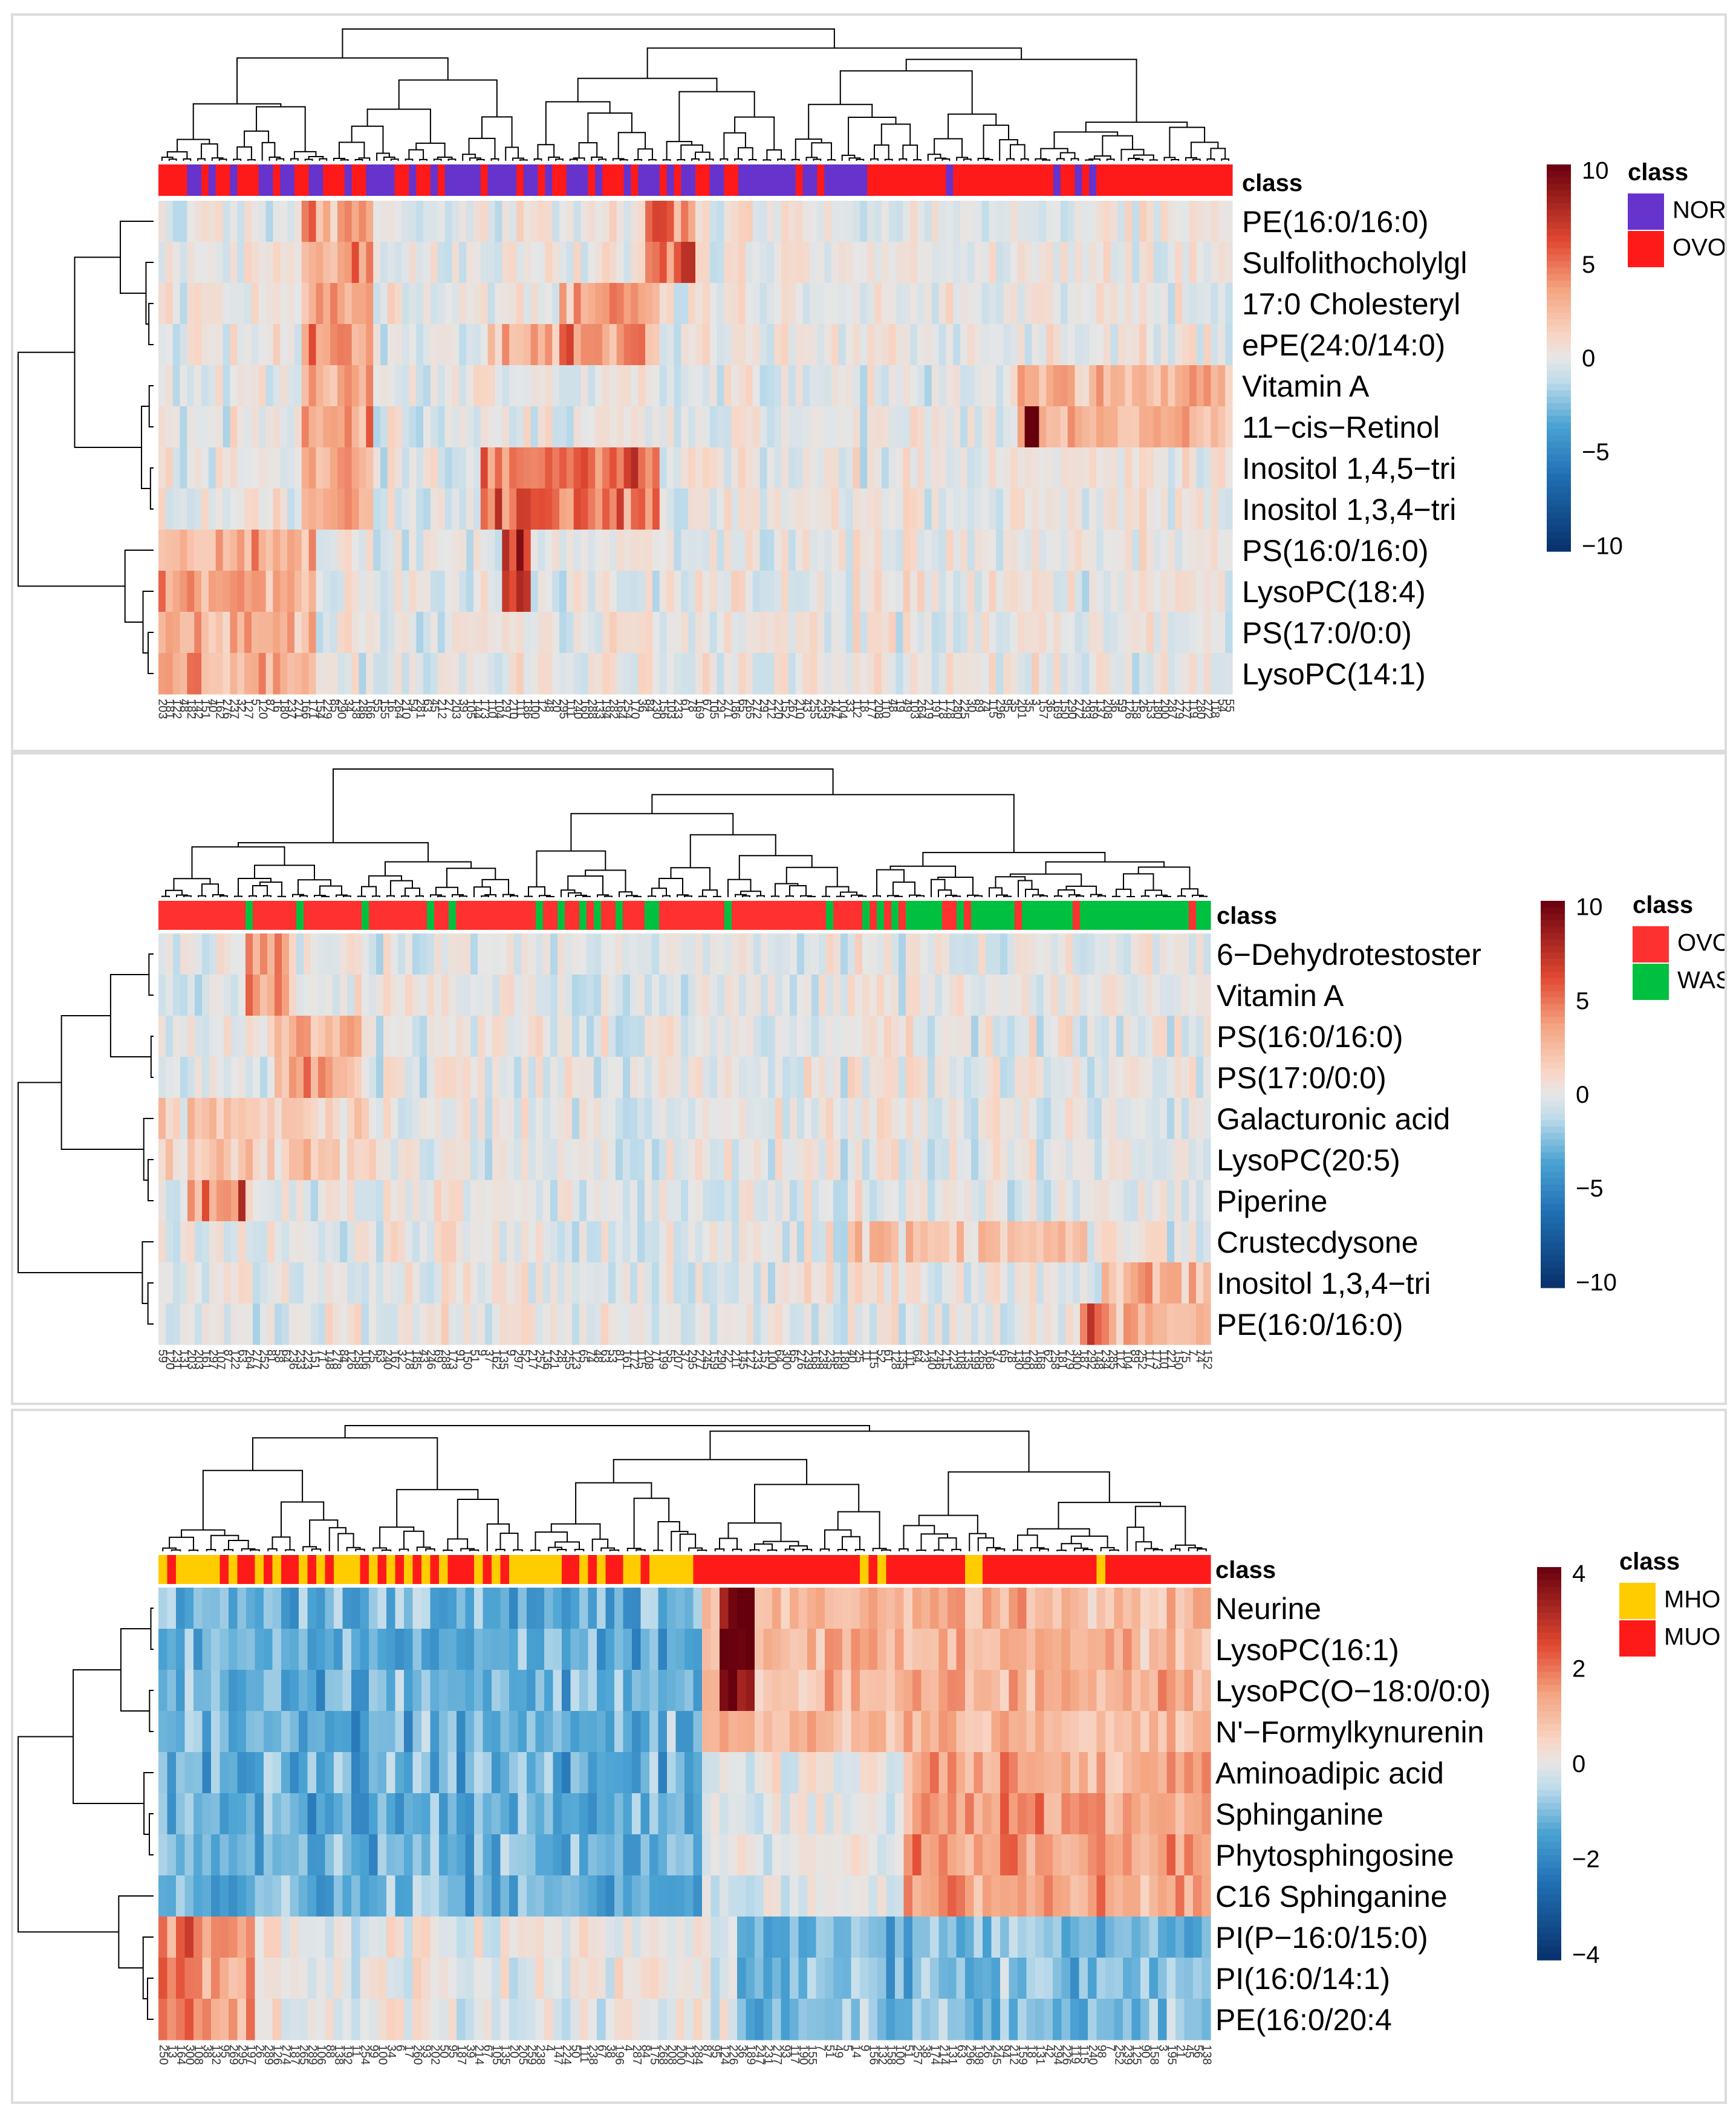  I want to click on column-label: 18, so click(864, 705).